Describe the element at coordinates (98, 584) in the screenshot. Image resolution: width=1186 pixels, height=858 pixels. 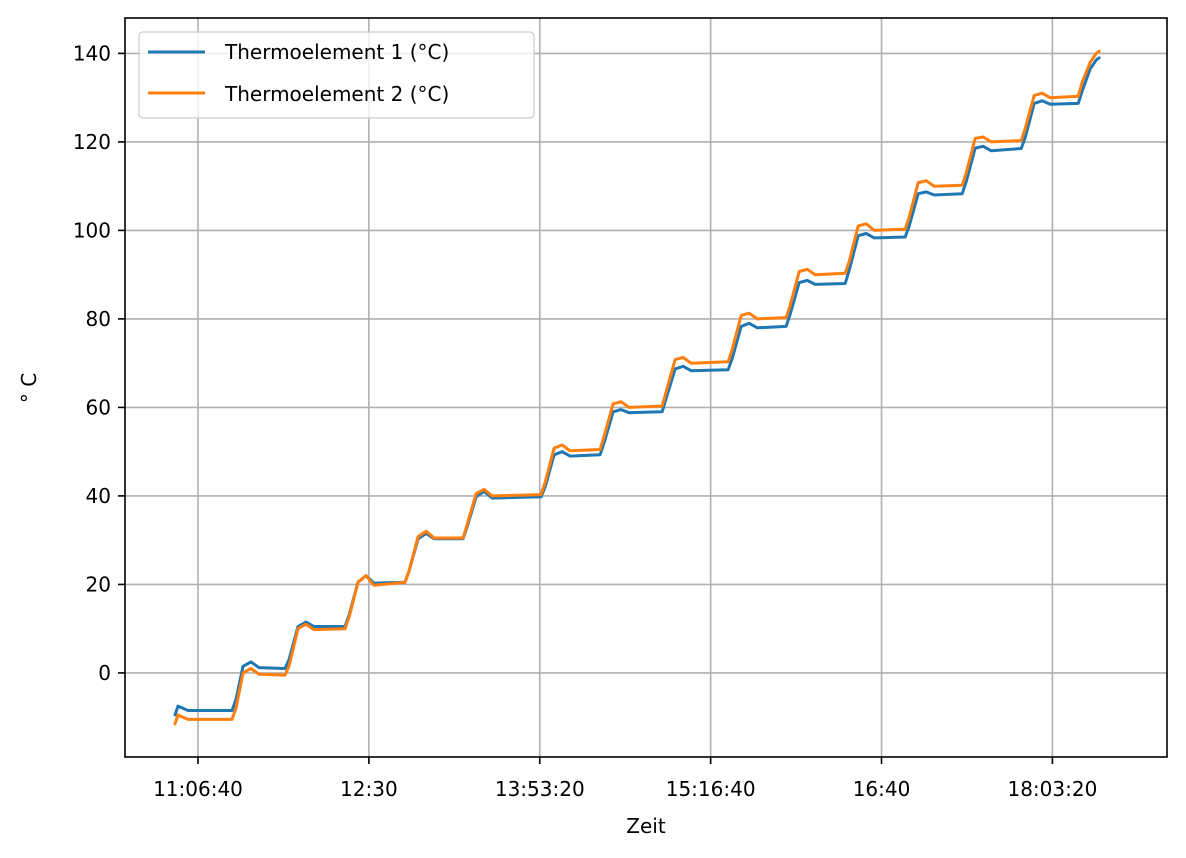
I see `y-tick-label: 20` at that location.